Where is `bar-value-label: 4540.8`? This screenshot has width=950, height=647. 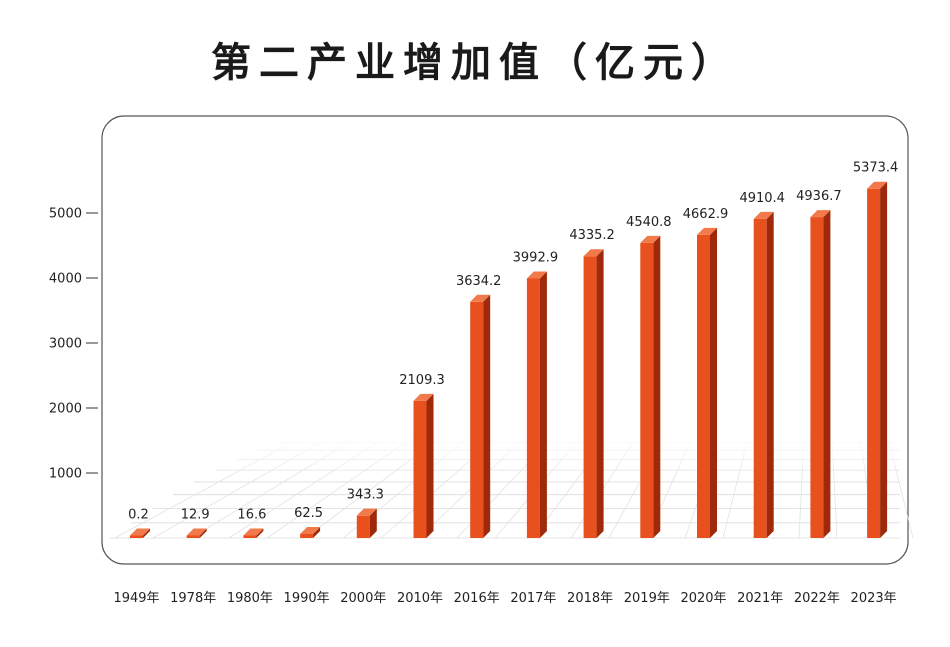
bar-value-label: 4540.8 is located at coordinates (649, 222).